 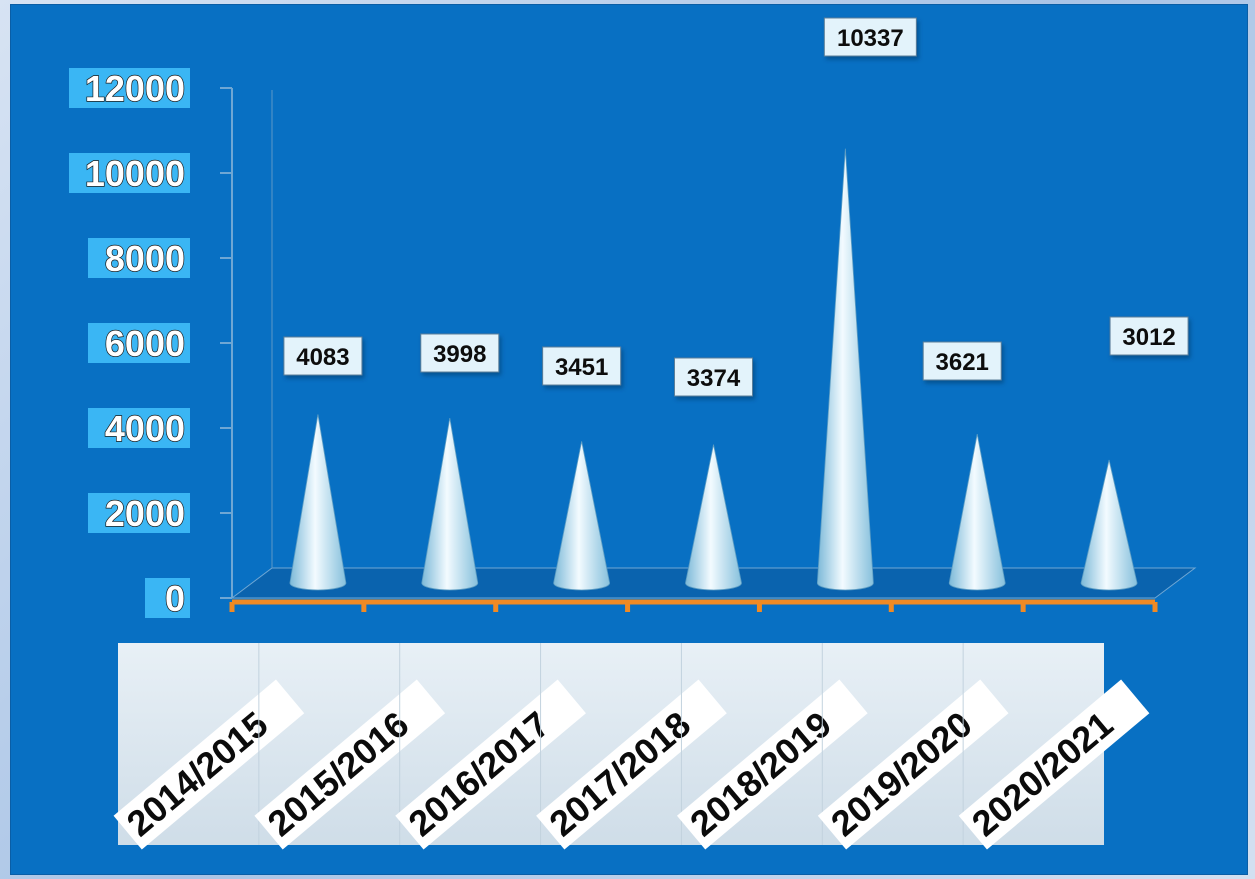 I want to click on data-label-text: 3621, so click(x=962, y=362).